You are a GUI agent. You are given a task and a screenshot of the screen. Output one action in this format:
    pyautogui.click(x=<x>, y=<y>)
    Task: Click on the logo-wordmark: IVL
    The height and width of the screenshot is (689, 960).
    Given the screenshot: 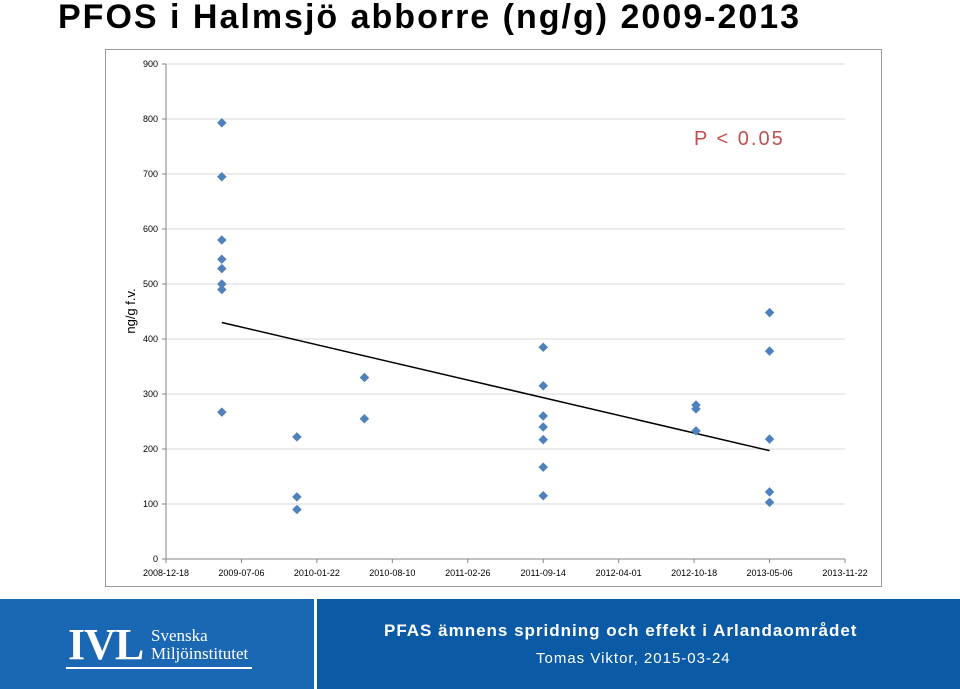 What is the action you would take?
    pyautogui.click(x=106, y=644)
    